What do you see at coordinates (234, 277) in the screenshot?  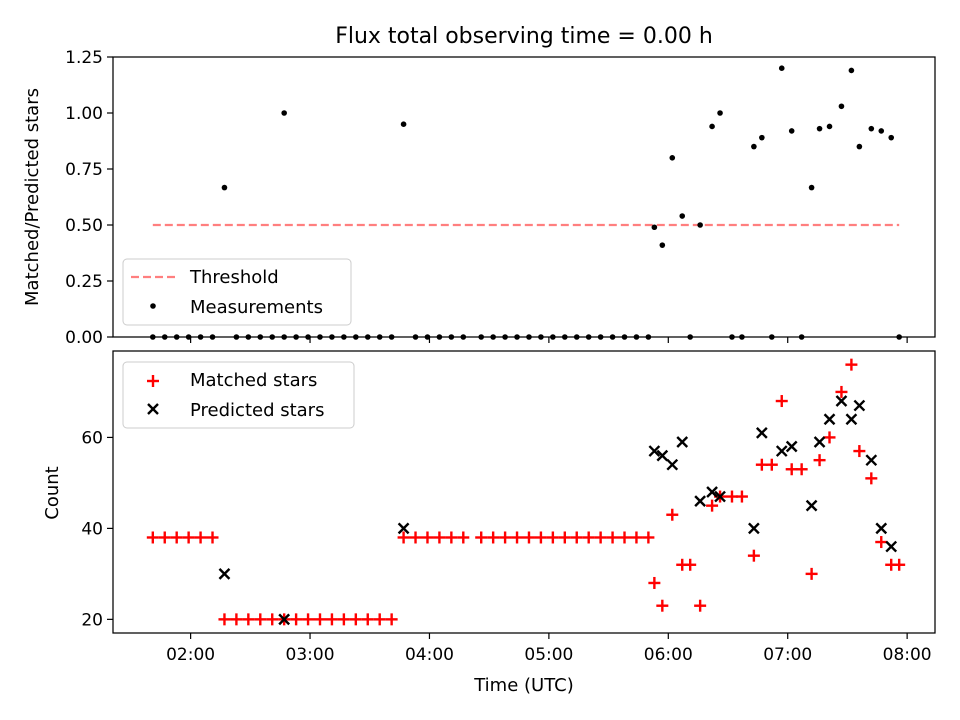 I see `legend-threshold-label: Threshold` at bounding box center [234, 277].